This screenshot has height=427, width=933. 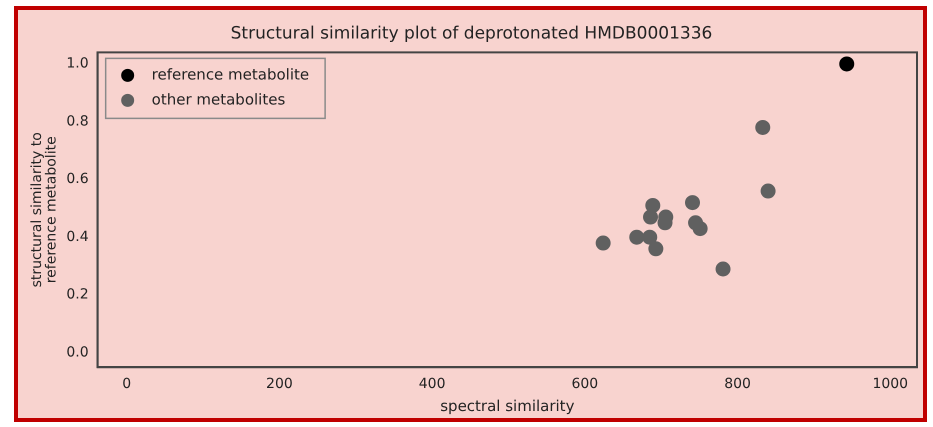 I want to click on x-tick-label: 200, so click(x=279, y=384).